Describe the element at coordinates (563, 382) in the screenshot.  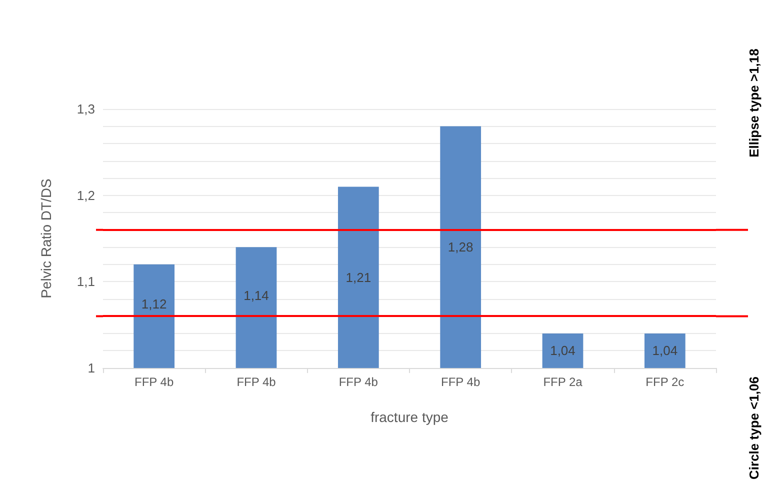
I see `x-tick-label: FFP 2a` at that location.